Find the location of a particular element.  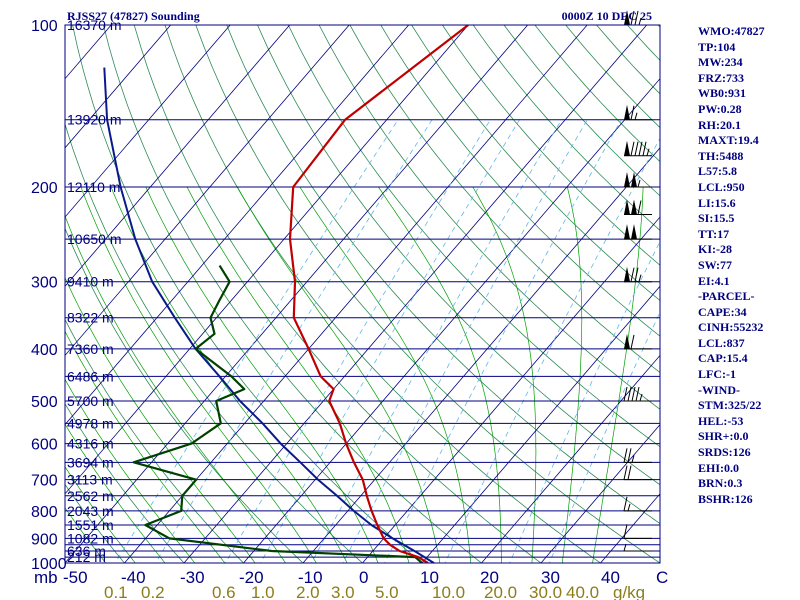

mixing-ratio-tick-label: 5.0 is located at coordinates (387, 591).